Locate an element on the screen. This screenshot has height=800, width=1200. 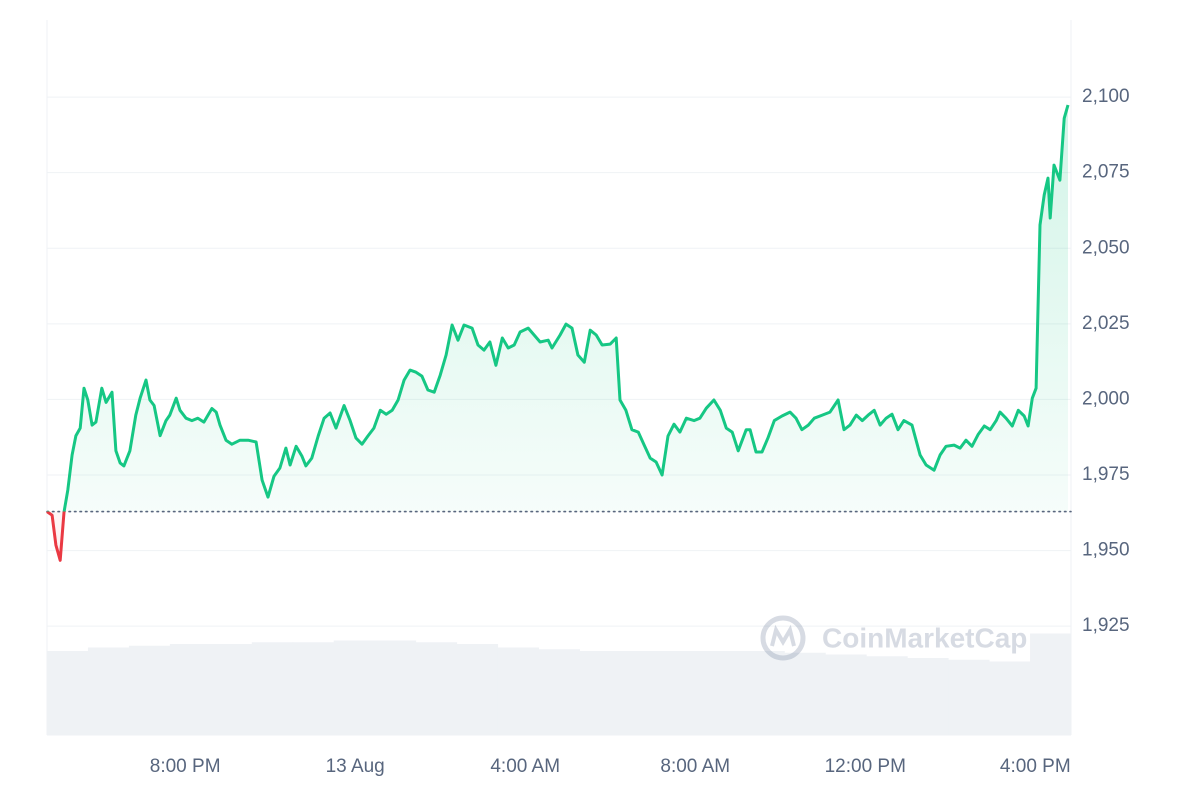
watermark-text: CoinMarketCap is located at coordinates (924, 637).